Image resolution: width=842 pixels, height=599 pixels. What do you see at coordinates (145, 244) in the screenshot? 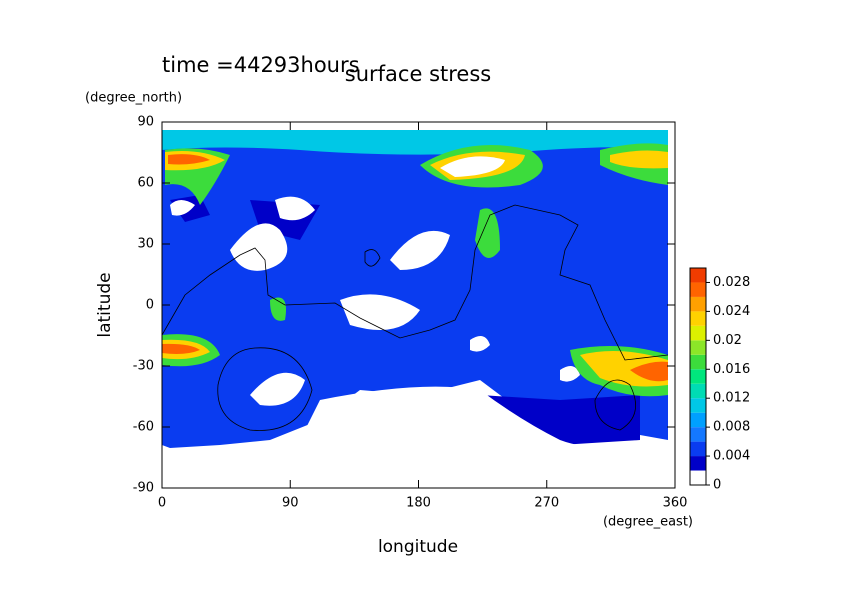
I see `y-tick-label: 30` at bounding box center [145, 244].